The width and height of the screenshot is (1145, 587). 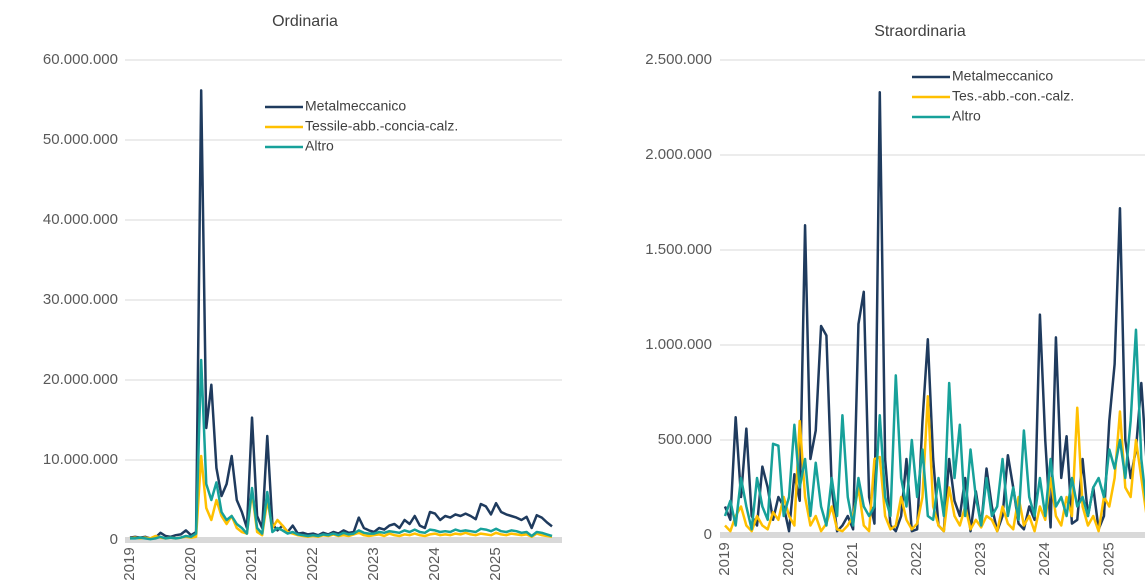 What do you see at coordinates (678, 59) in the screenshot?
I see `y-tick-label: 2.500.000` at bounding box center [678, 59].